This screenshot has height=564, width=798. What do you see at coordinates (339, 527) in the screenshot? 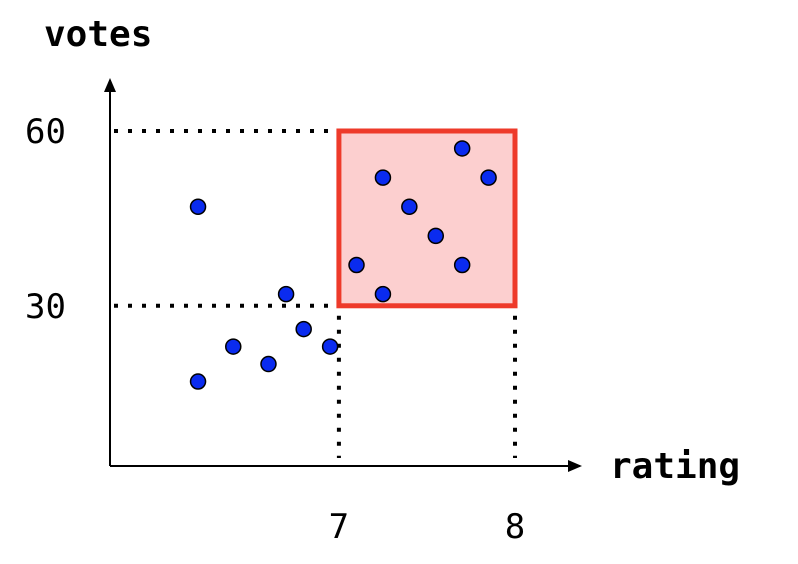
I see `x-tick-label: 7` at bounding box center [339, 527].